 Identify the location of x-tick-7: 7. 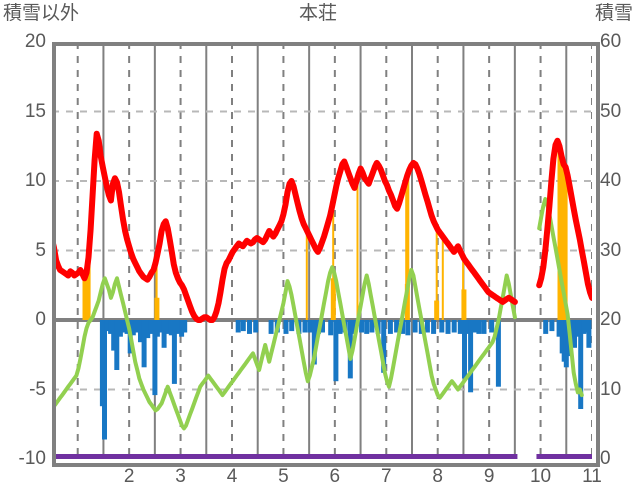
(386, 476).